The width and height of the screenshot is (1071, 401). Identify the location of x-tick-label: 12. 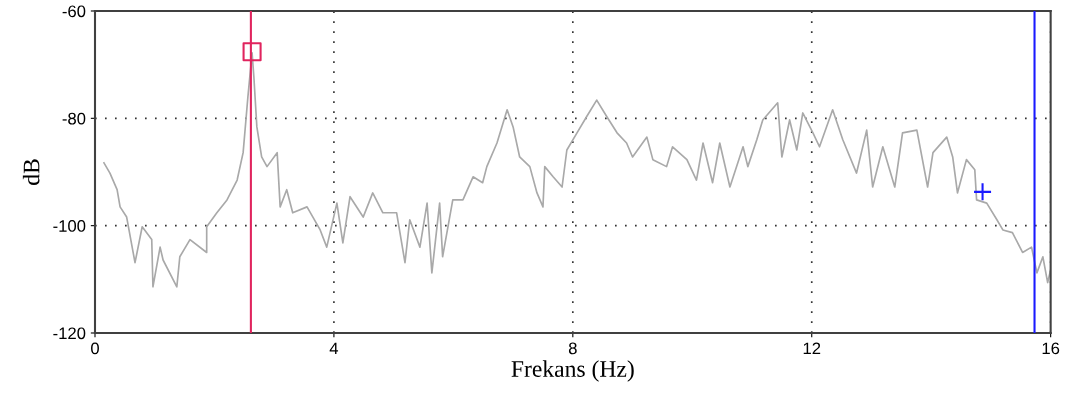
(812, 348).